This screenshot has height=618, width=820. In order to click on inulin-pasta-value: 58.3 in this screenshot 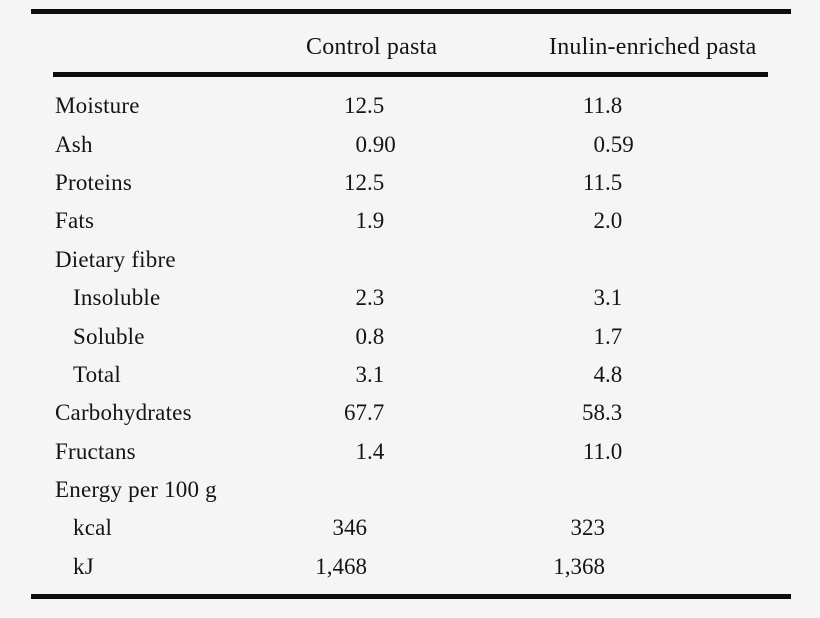, I will do `click(602, 413)`.